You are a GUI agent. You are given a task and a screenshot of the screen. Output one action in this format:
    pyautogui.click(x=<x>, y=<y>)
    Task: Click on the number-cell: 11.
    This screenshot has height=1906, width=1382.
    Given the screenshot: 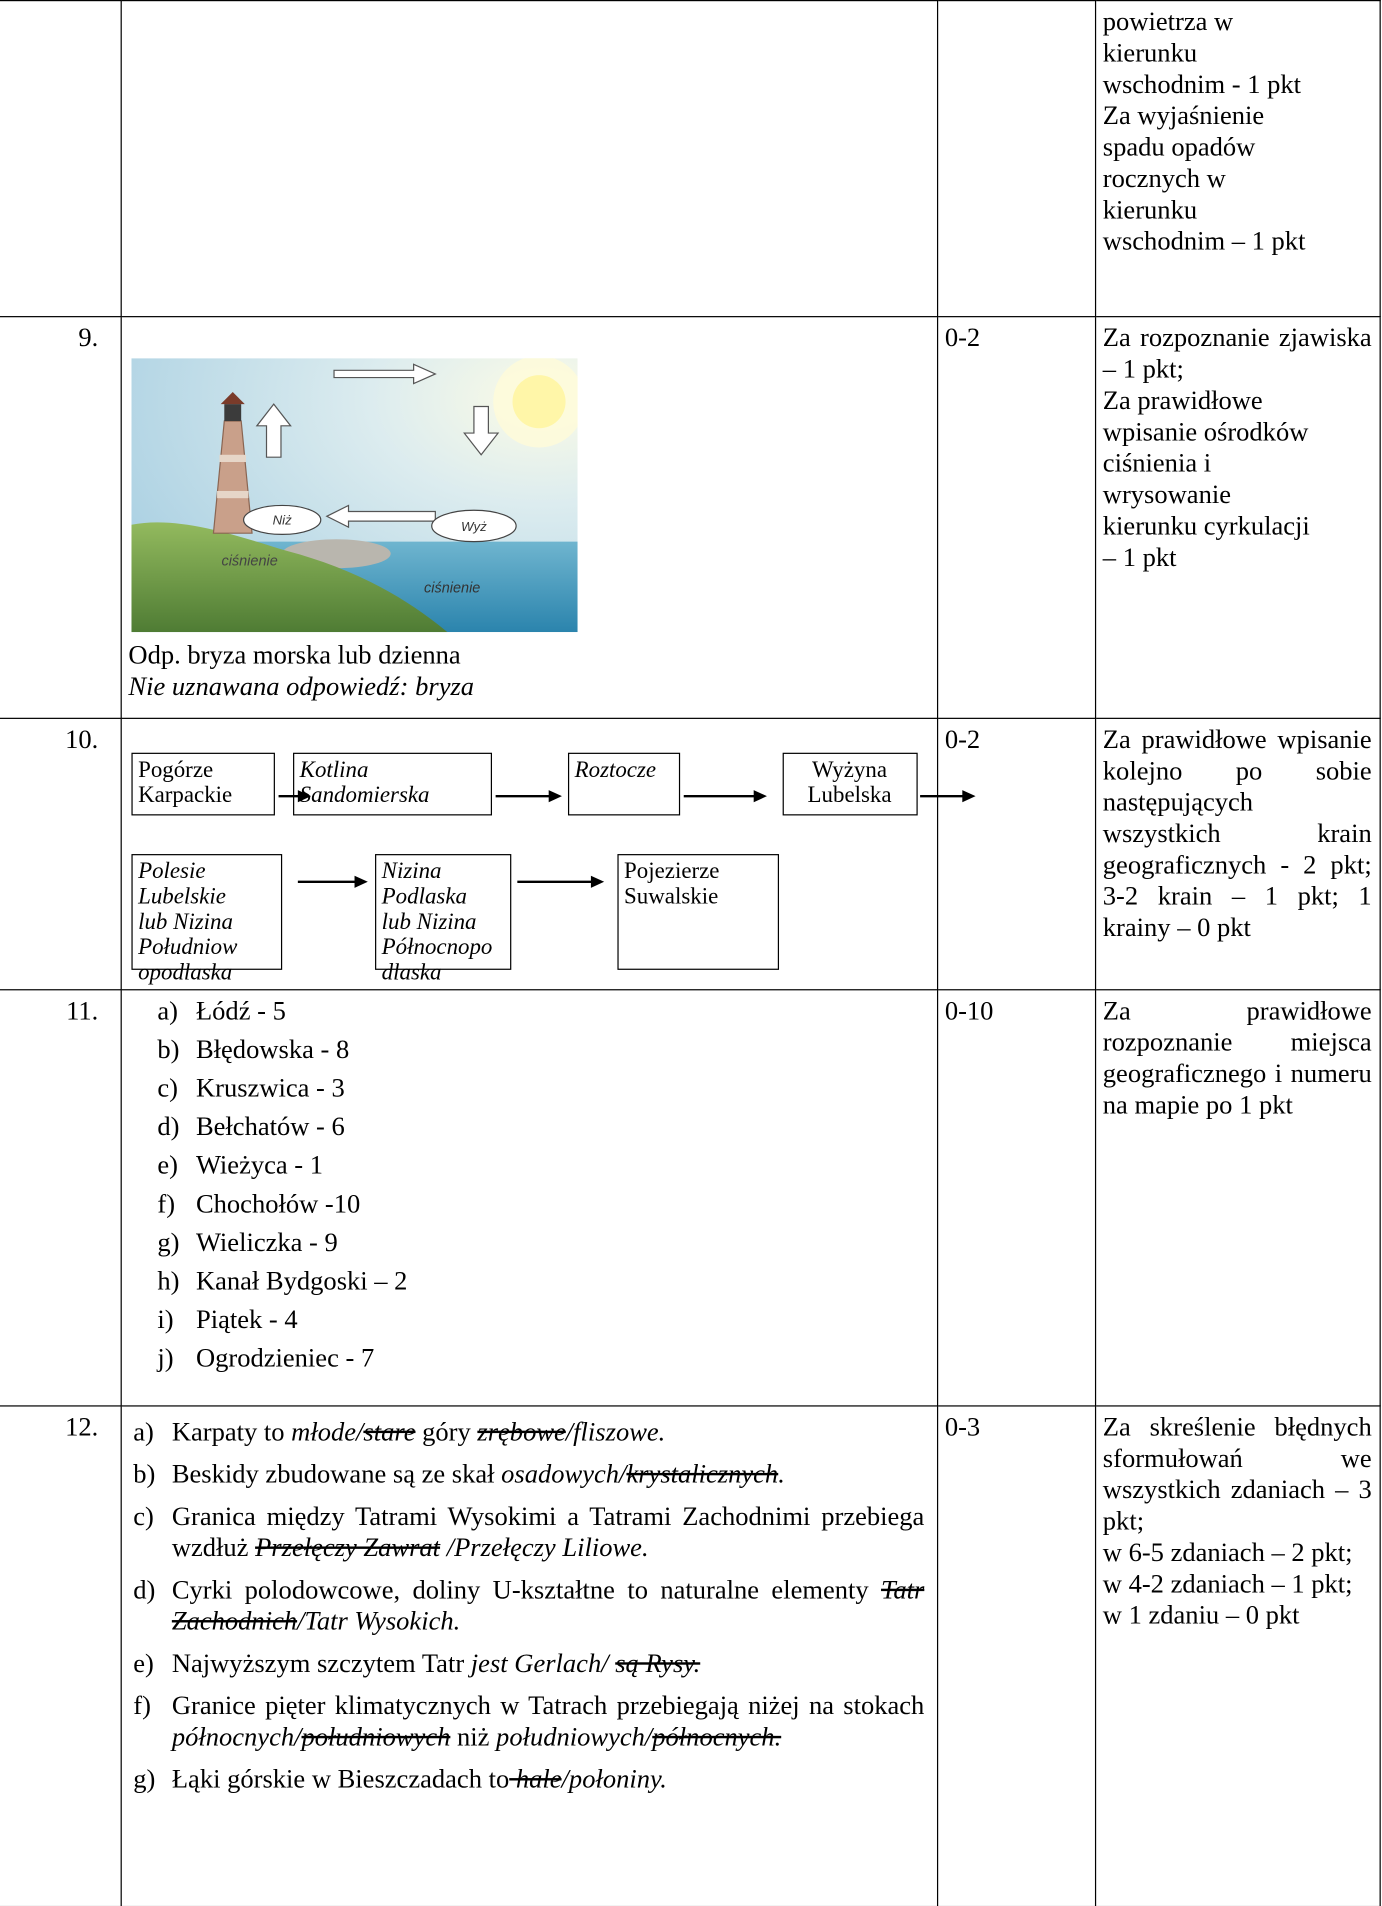 What is the action you would take?
    pyautogui.click(x=61, y=1198)
    